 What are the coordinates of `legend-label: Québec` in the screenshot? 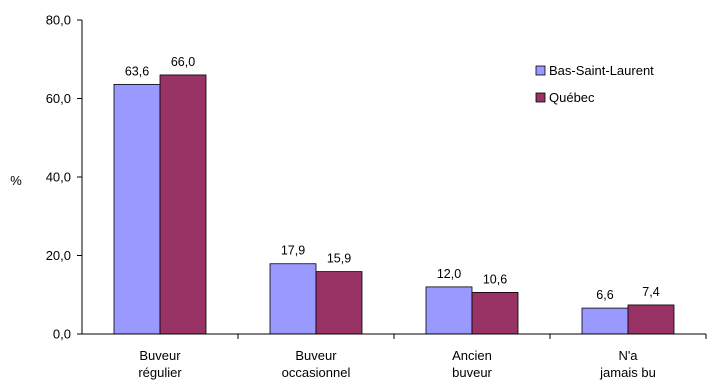 It's located at (572, 97).